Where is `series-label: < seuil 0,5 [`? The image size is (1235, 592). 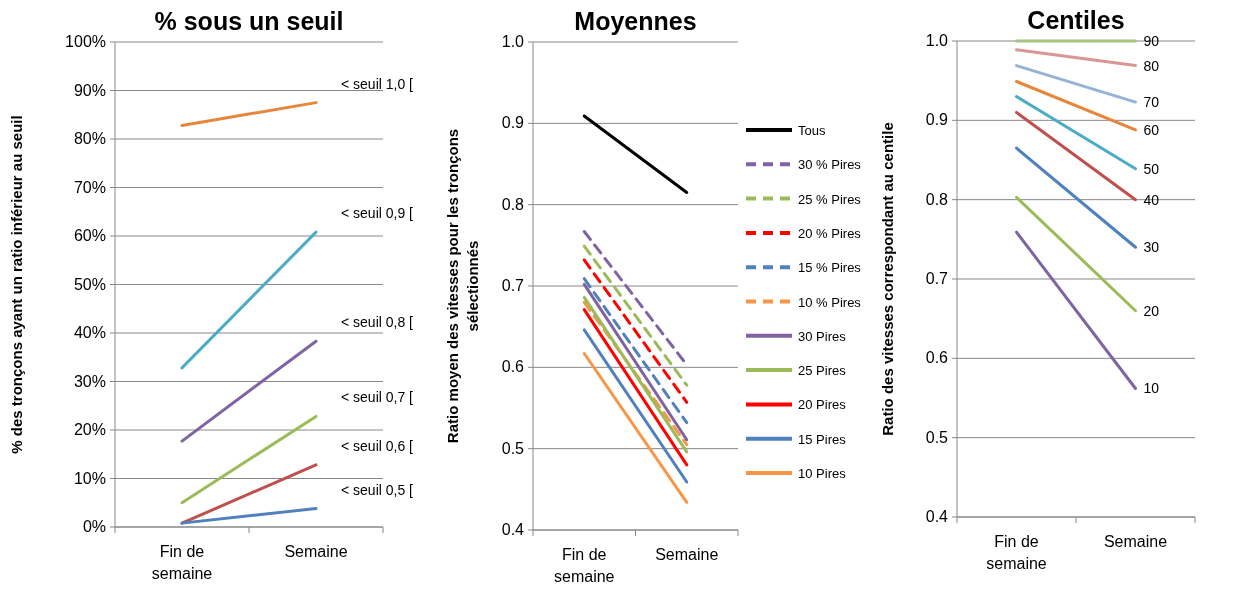
series-label: < seuil 0,5 [ is located at coordinates (377, 489).